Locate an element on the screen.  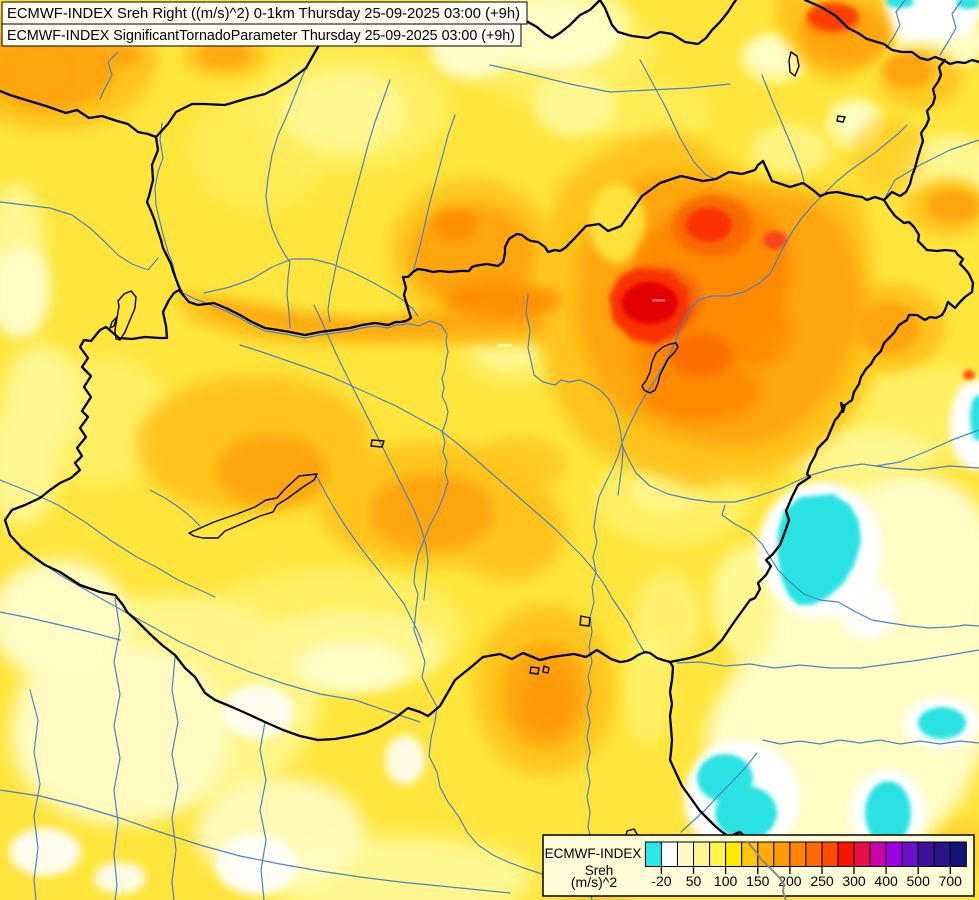
svg-text: 150 is located at coordinates (758, 881).